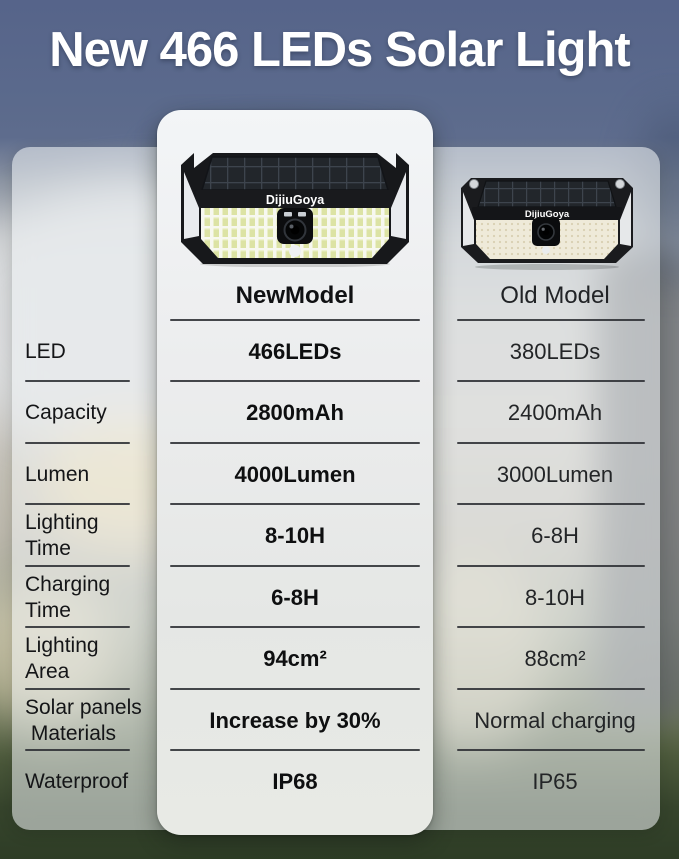 This screenshot has width=679, height=859. Describe the element at coordinates (555, 781) in the screenshot. I see `old-model-value: IP65` at that location.